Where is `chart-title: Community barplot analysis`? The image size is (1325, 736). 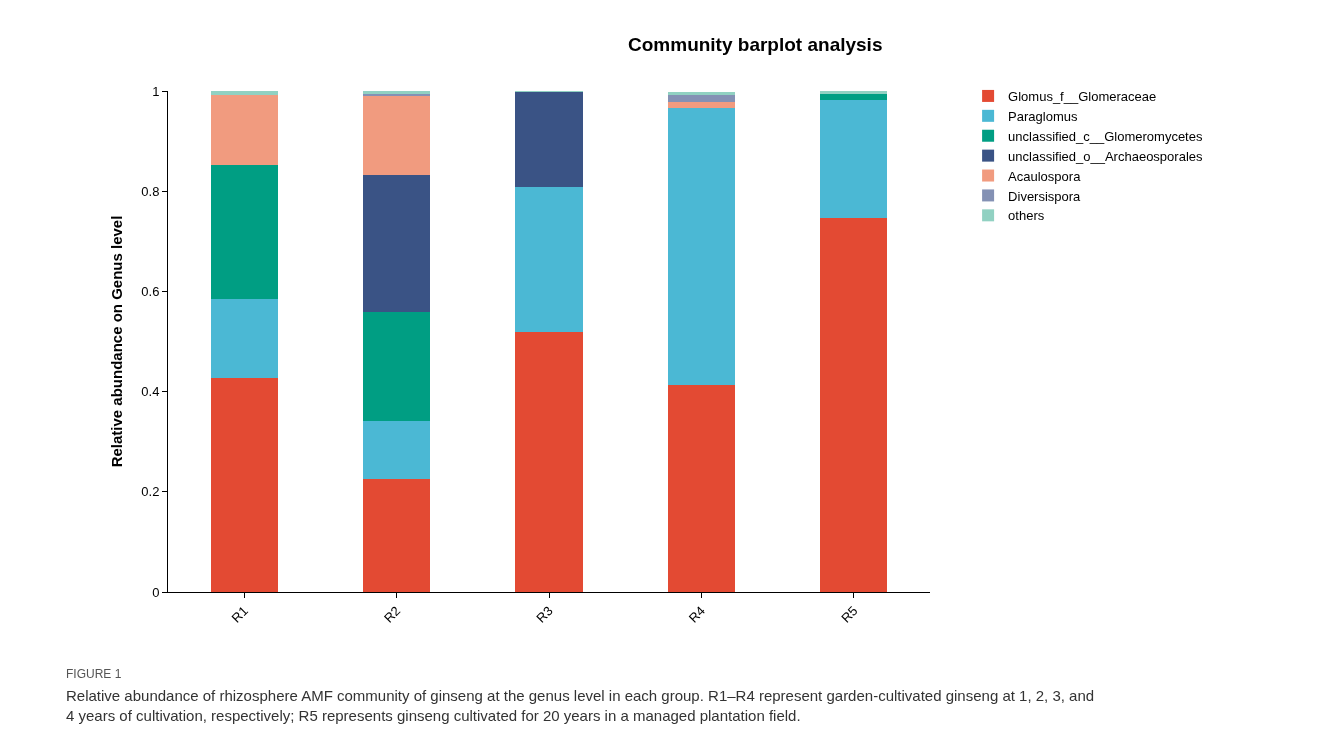 chart-title: Community barplot analysis is located at coordinates (755, 44).